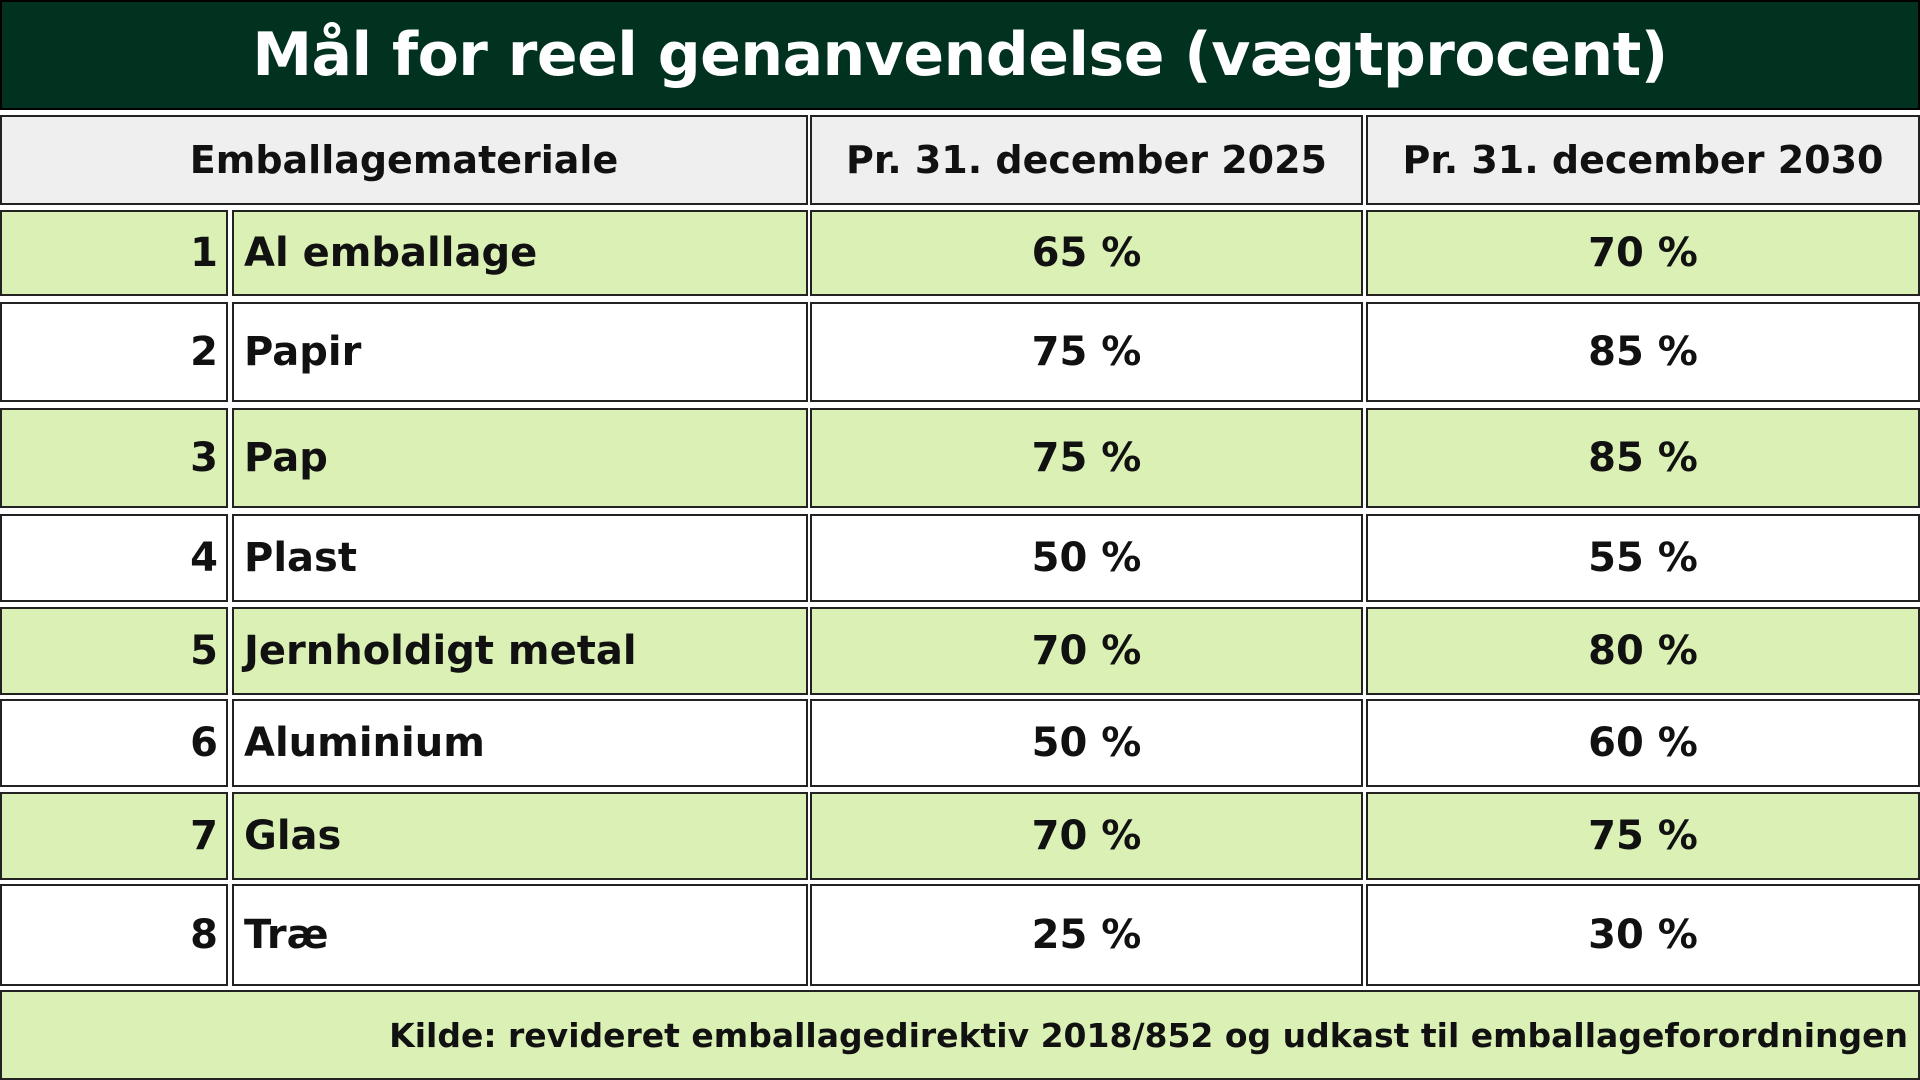  What do you see at coordinates (204, 253) in the screenshot?
I see `row-number-text: 1` at bounding box center [204, 253].